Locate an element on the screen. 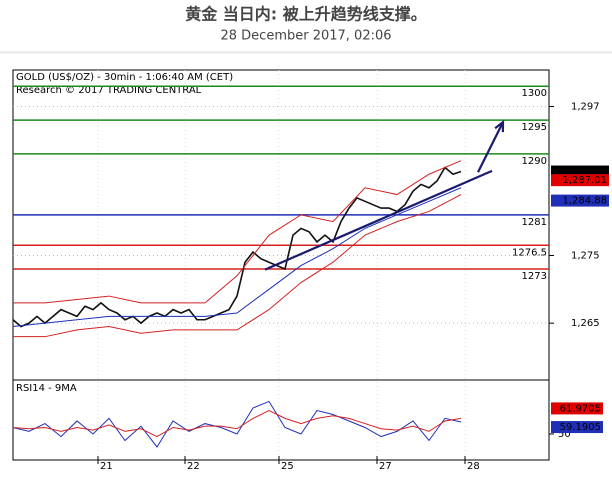 The height and width of the screenshot is (486, 612). x-tick-label: 21 is located at coordinates (106, 466).